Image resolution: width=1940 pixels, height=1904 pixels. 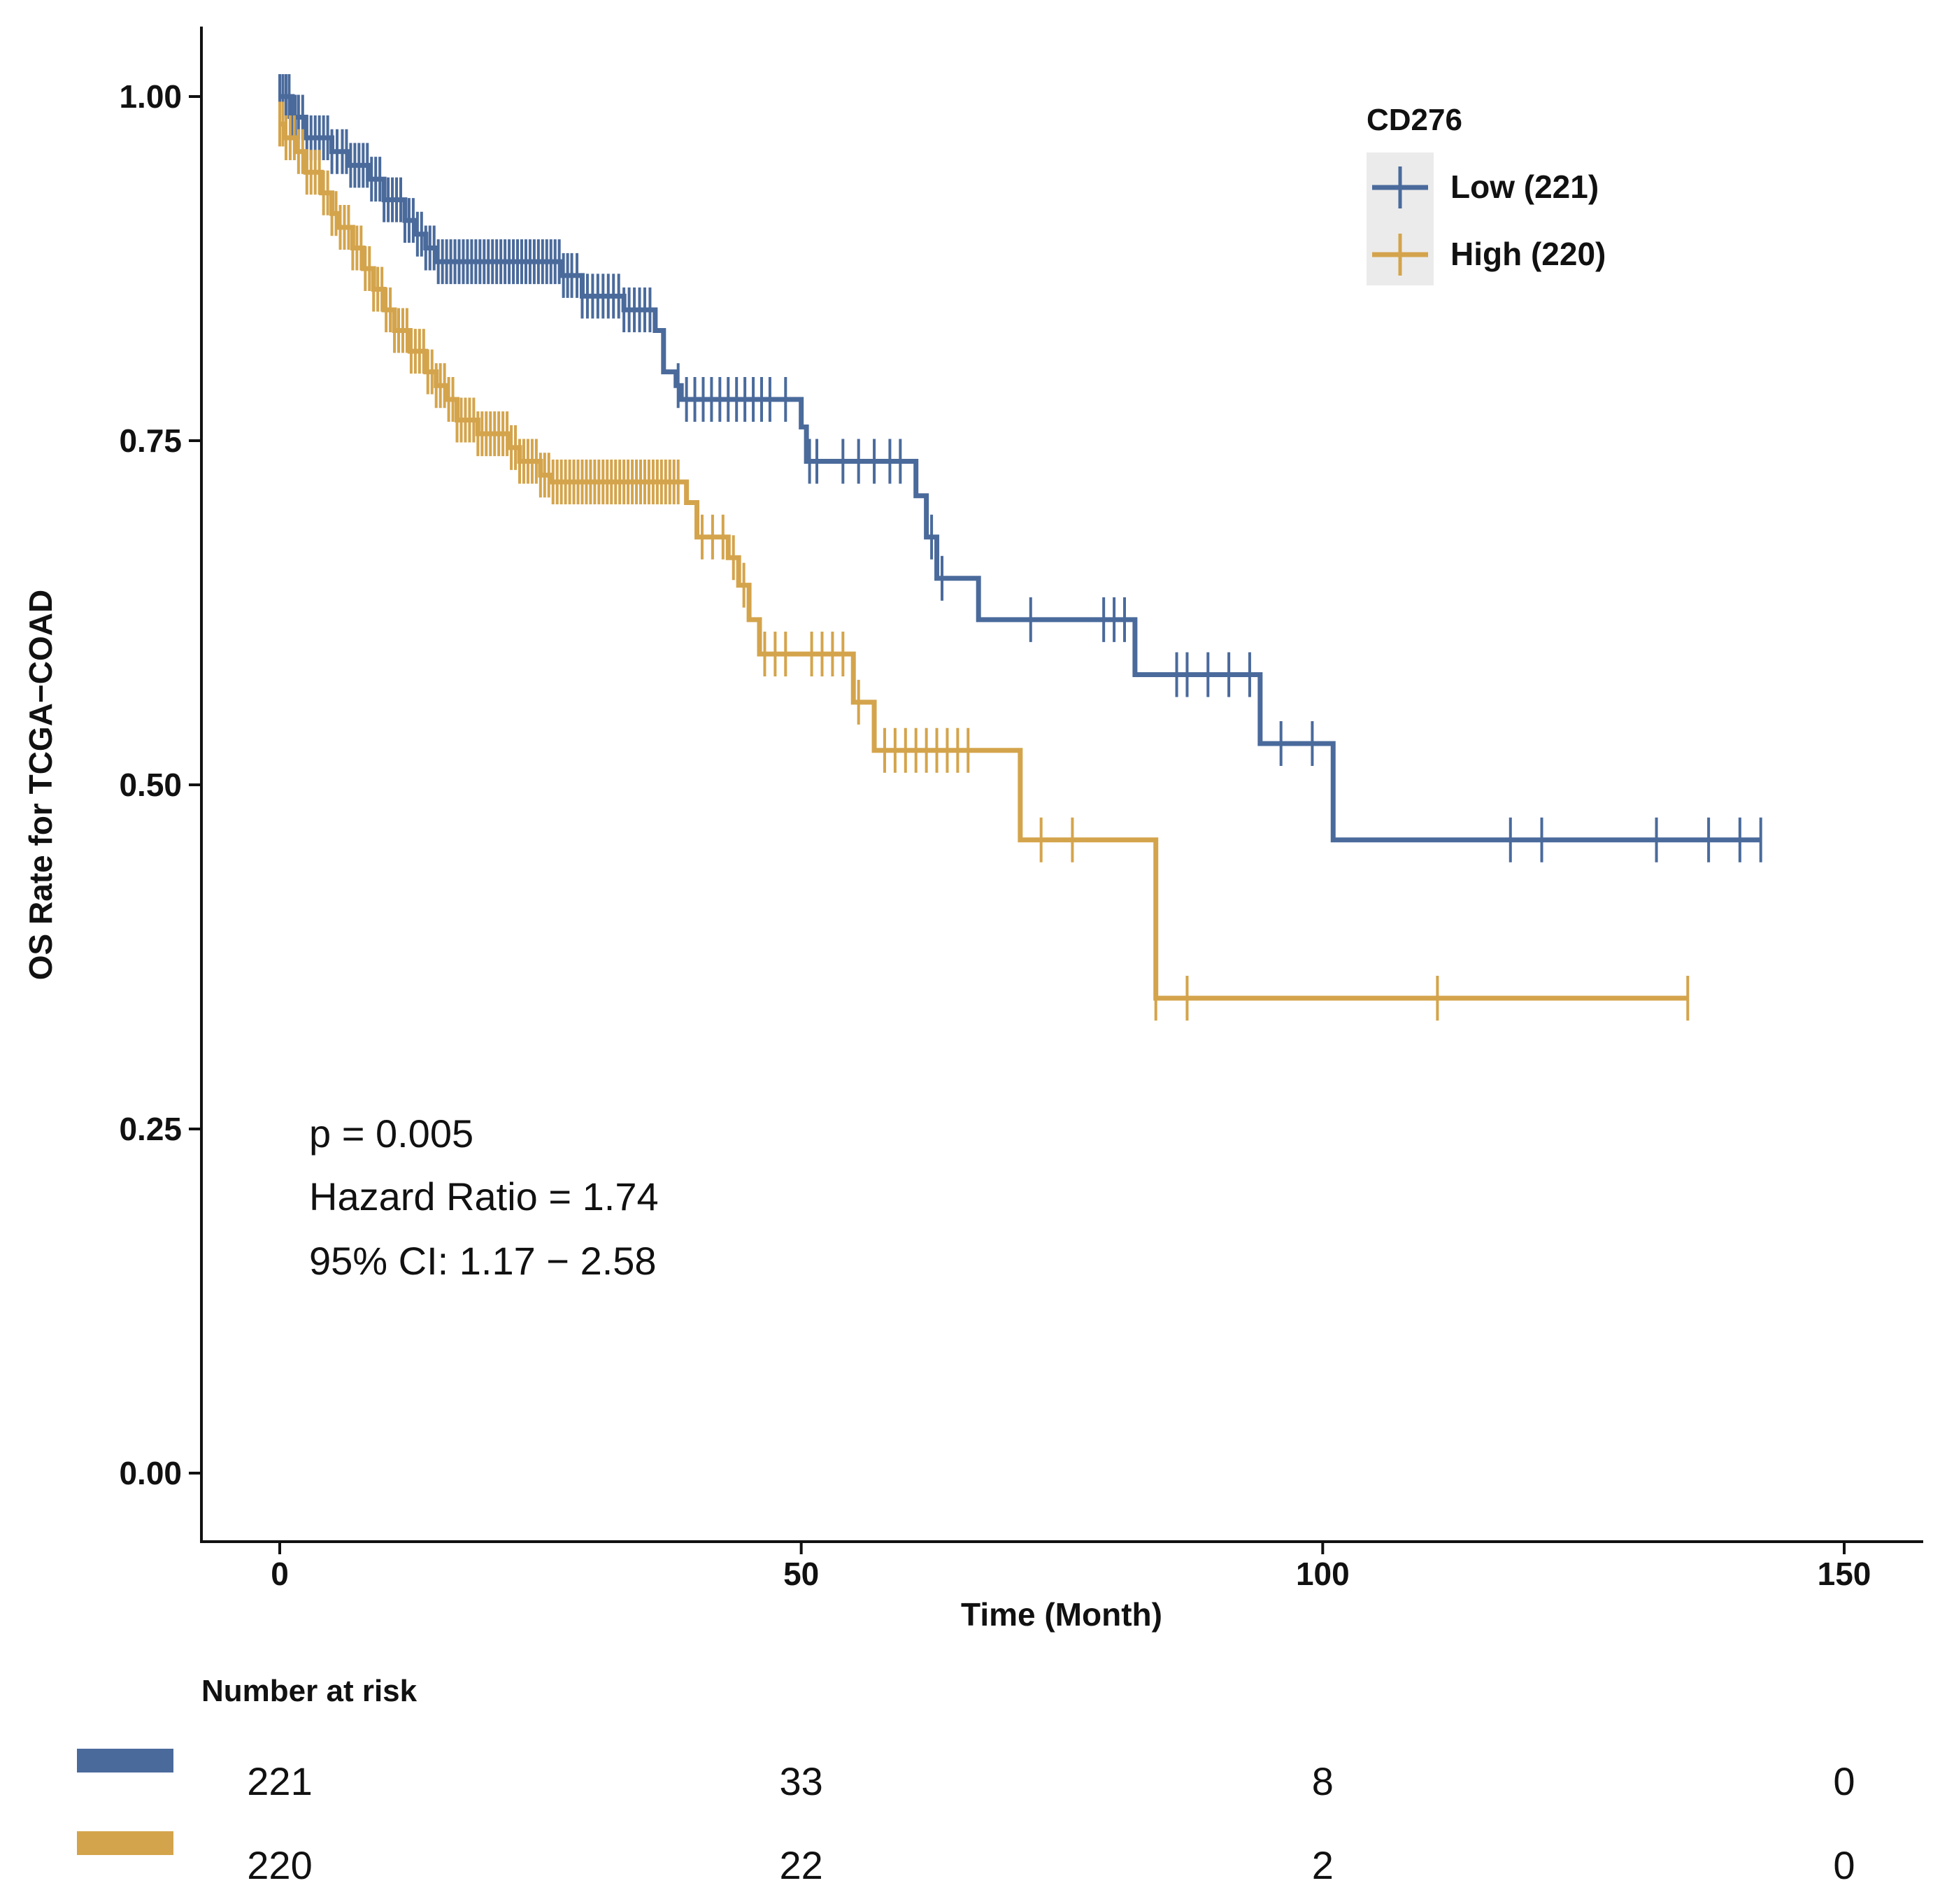 I want to click on y-tick-label: 0.75, so click(x=150, y=440).